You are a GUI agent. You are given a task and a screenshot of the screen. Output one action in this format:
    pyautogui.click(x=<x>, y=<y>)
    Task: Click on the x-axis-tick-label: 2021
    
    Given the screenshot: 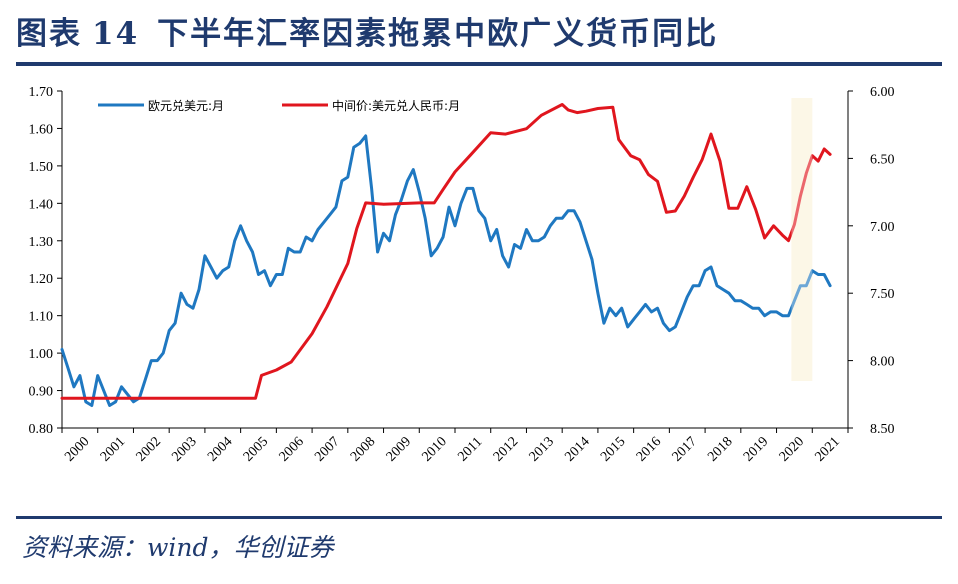 What is the action you would take?
    pyautogui.click(x=827, y=449)
    